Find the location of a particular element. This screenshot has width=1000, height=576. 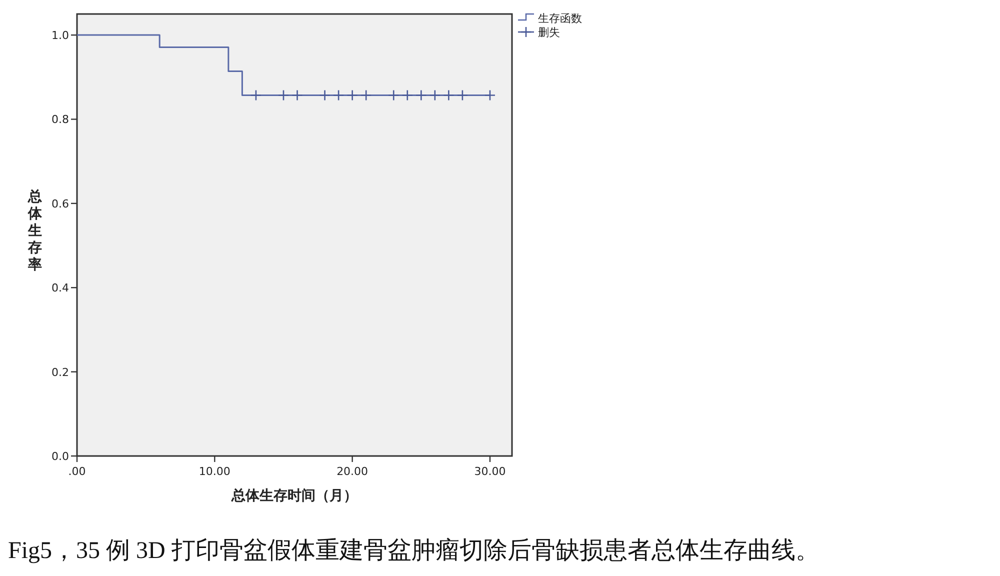

y-tick-label: 0.6 is located at coordinates (60, 203).